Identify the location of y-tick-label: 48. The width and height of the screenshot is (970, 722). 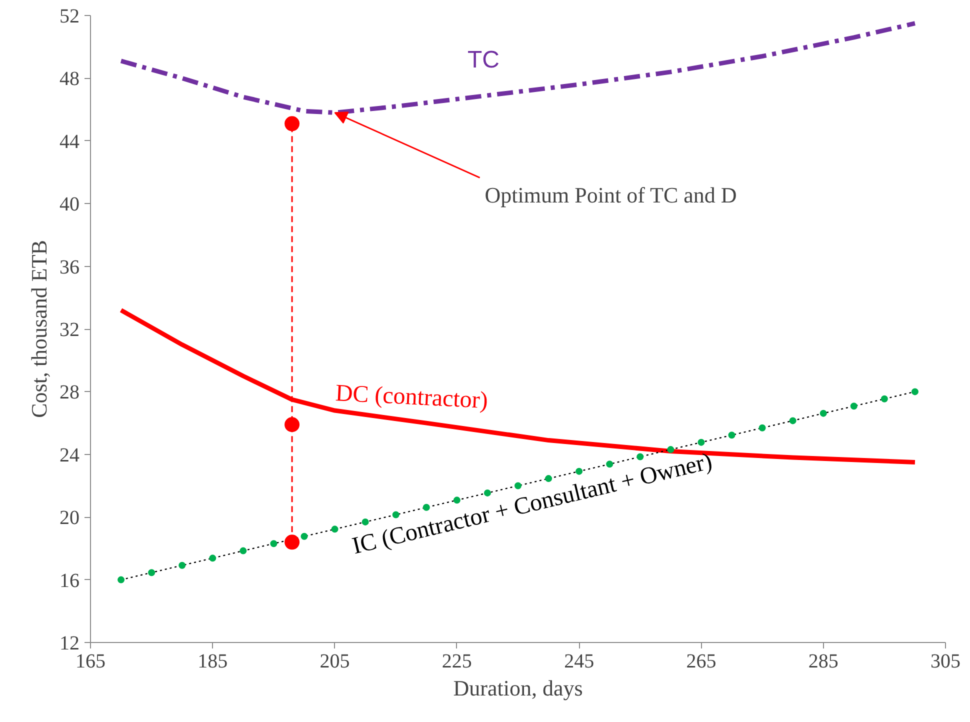
(70, 79).